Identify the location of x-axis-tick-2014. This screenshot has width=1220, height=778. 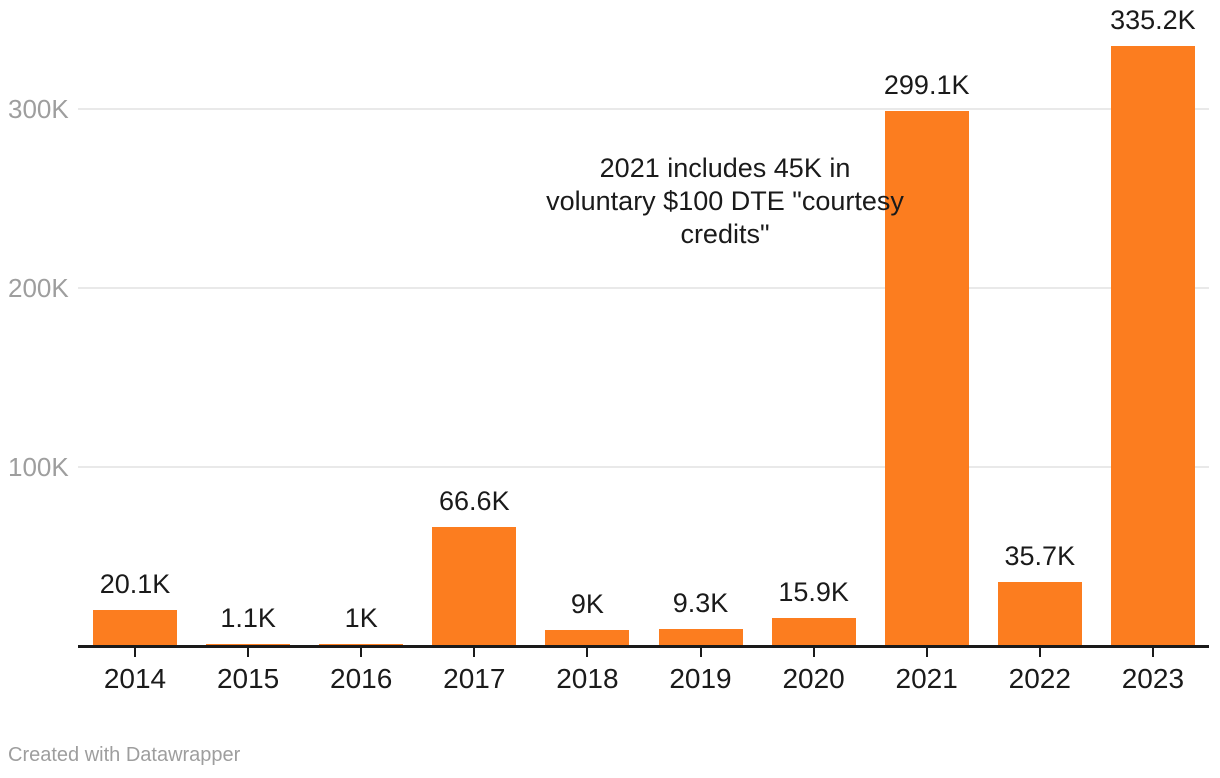
(135, 652).